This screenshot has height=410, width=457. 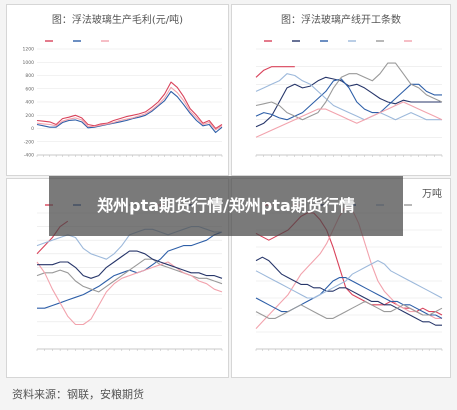 I want to click on banner-title: 郑州pta期货行情/郑州pta期货行情, so click(x=226, y=205).